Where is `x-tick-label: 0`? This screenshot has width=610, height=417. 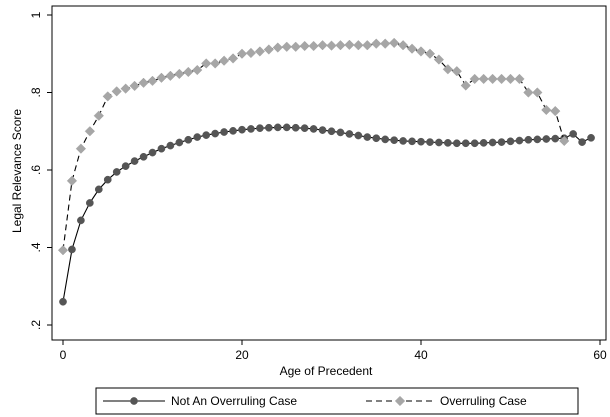
x-tick-label: 0 is located at coordinates (63, 355).